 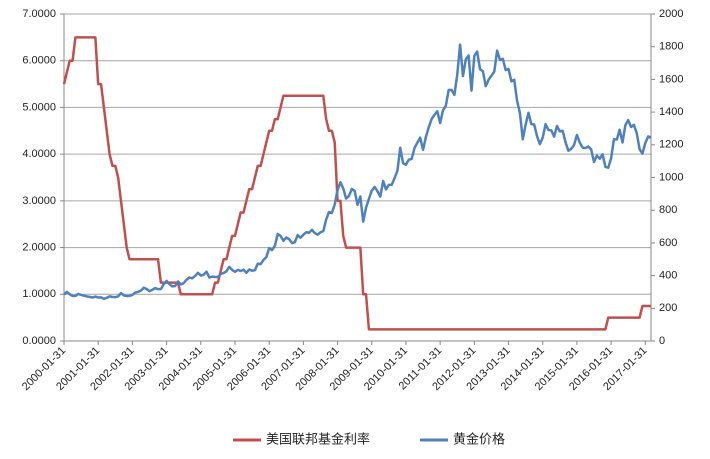 What do you see at coordinates (39, 107) in the screenshot?
I see `y-tick-label: 5.0000` at bounding box center [39, 107].